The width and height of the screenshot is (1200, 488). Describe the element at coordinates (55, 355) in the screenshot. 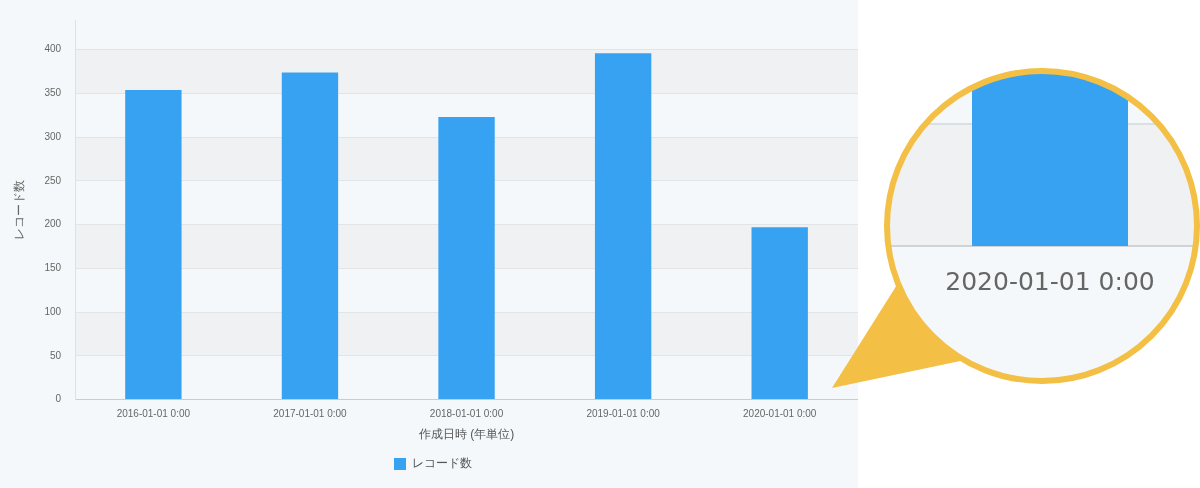

I see `y-tick-label: 50` at that location.